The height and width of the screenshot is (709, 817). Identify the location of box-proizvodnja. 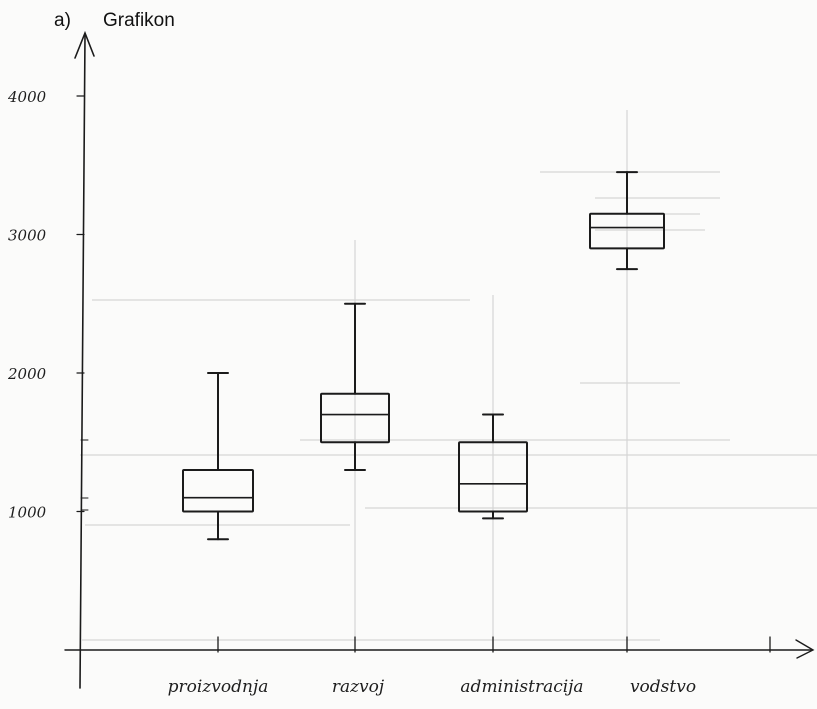
(218, 456).